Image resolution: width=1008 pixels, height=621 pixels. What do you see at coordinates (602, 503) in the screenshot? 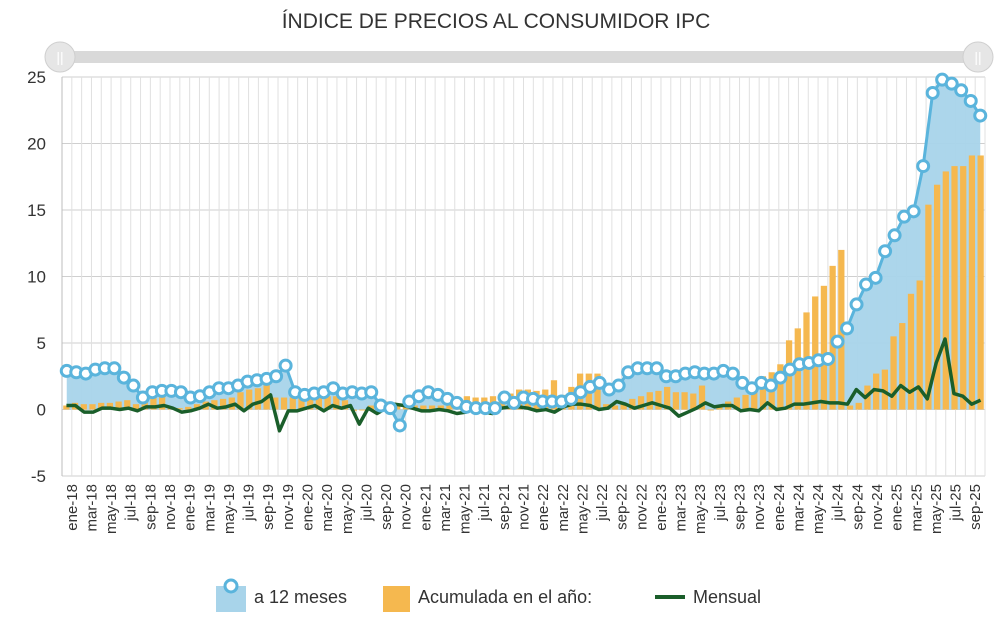
I see `x-tick-label: jul-22` at bounding box center [602, 503].